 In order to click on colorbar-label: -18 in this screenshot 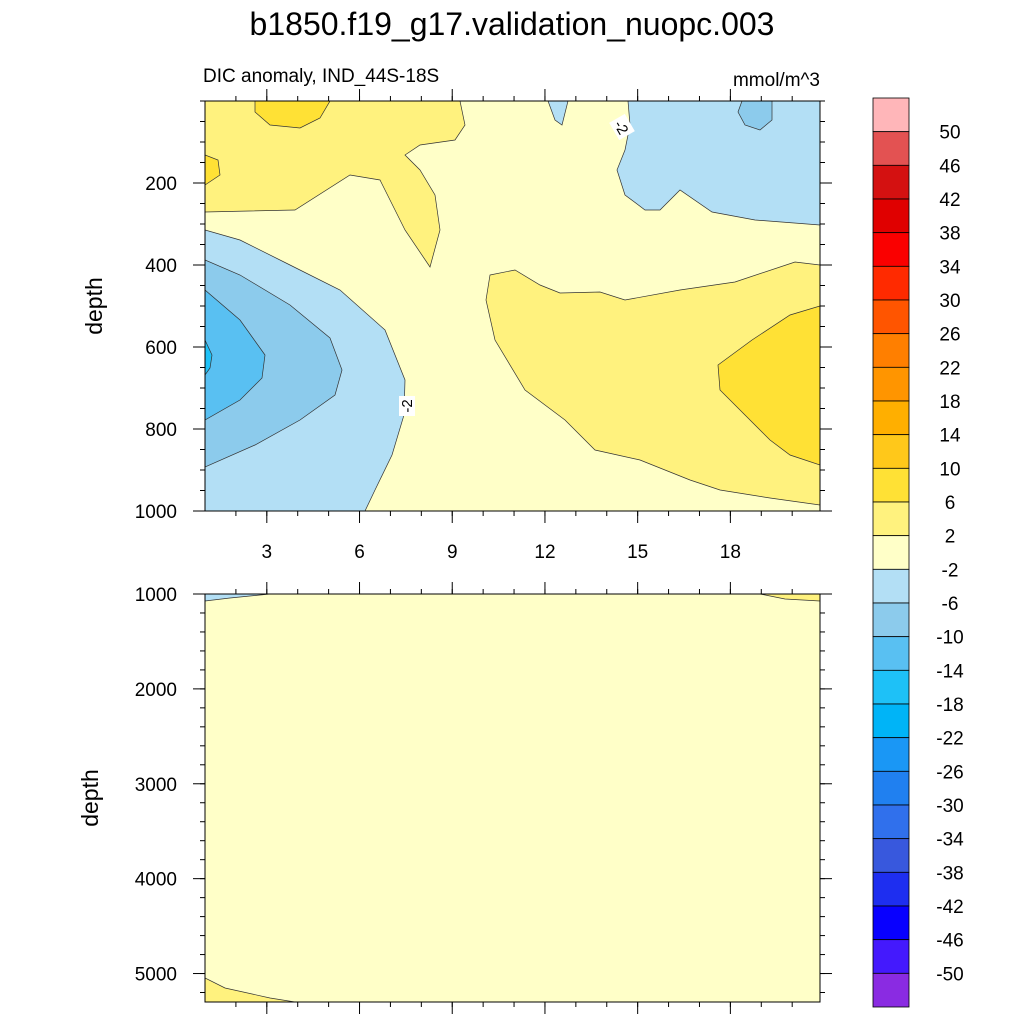, I will do `click(949, 705)`.